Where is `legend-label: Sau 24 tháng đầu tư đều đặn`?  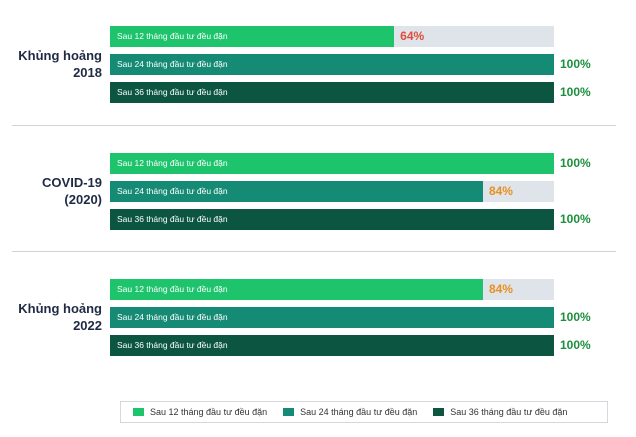 legend-label: Sau 24 tháng đầu tư đều đặn is located at coordinates (359, 412).